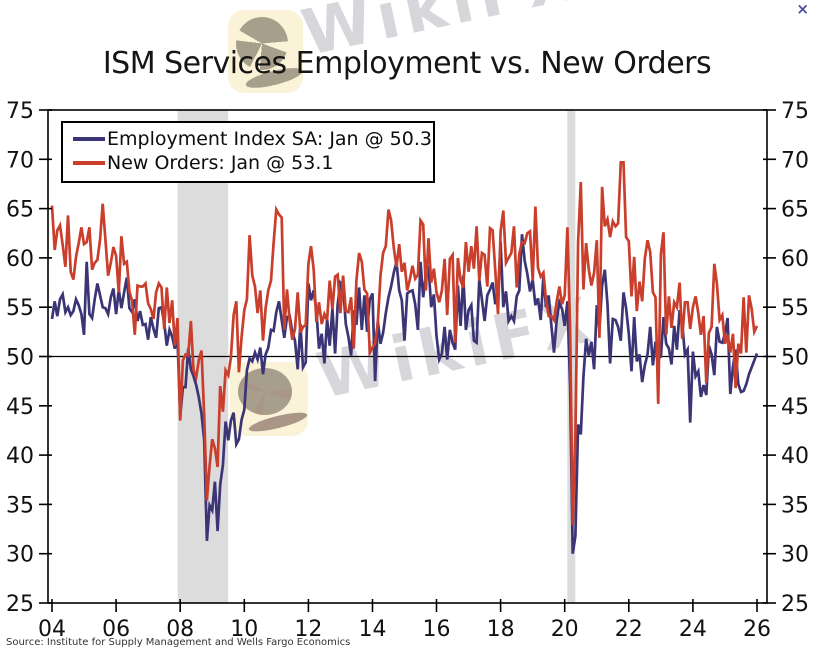  What do you see at coordinates (565, 629) in the screenshot?
I see `x-axis-tick-label: 20` at bounding box center [565, 629].